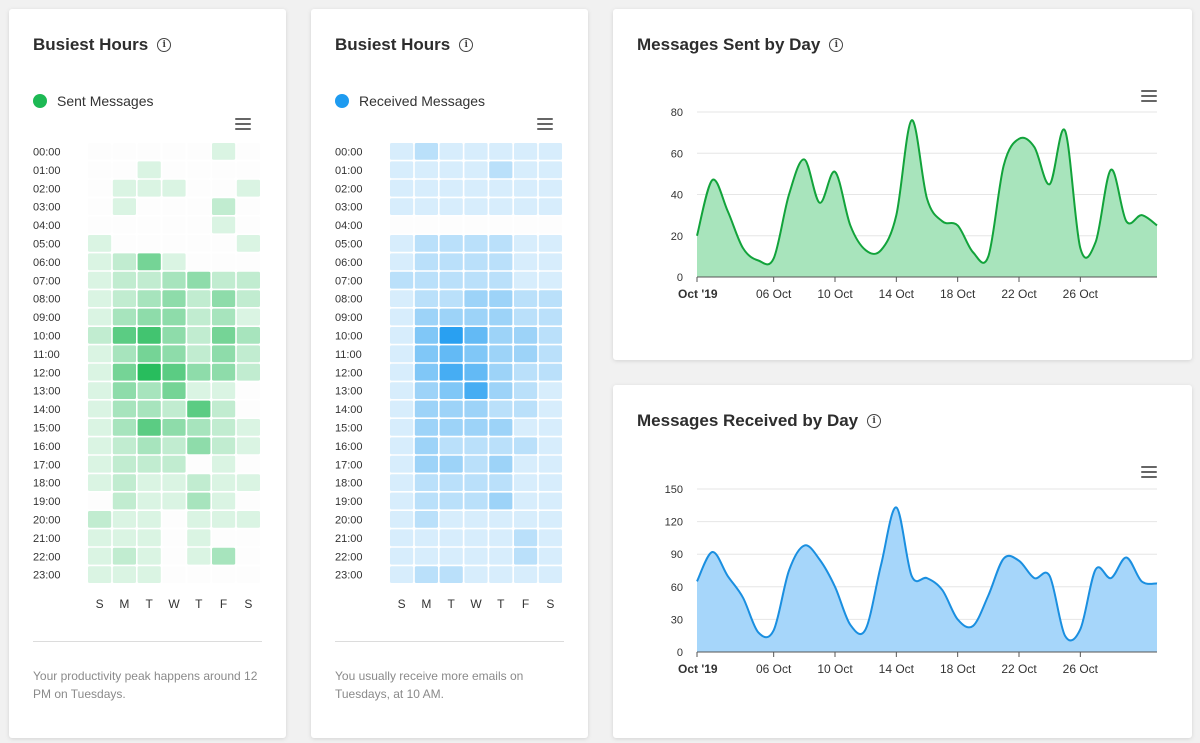  Describe the element at coordinates (410, 101) in the screenshot. I see `legend: Received Messages` at that location.